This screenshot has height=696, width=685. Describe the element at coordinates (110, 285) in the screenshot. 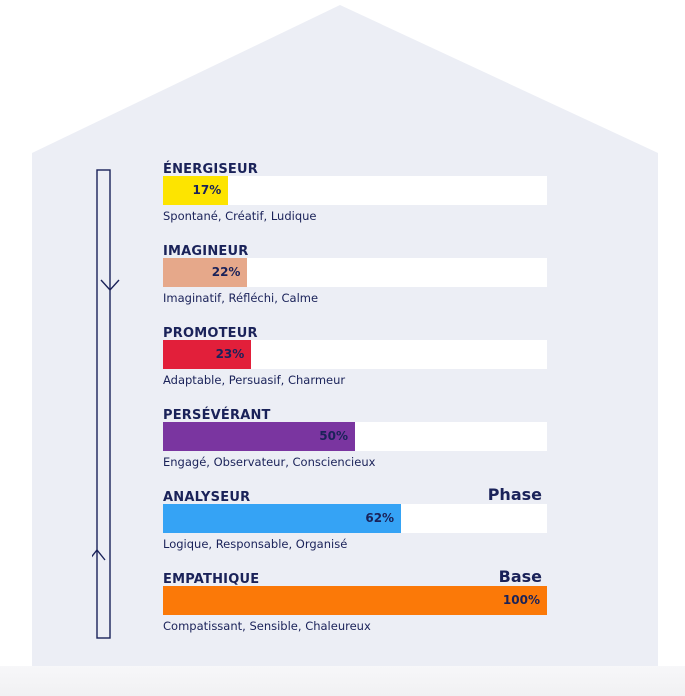

I see `down-arrow-icon` at that location.